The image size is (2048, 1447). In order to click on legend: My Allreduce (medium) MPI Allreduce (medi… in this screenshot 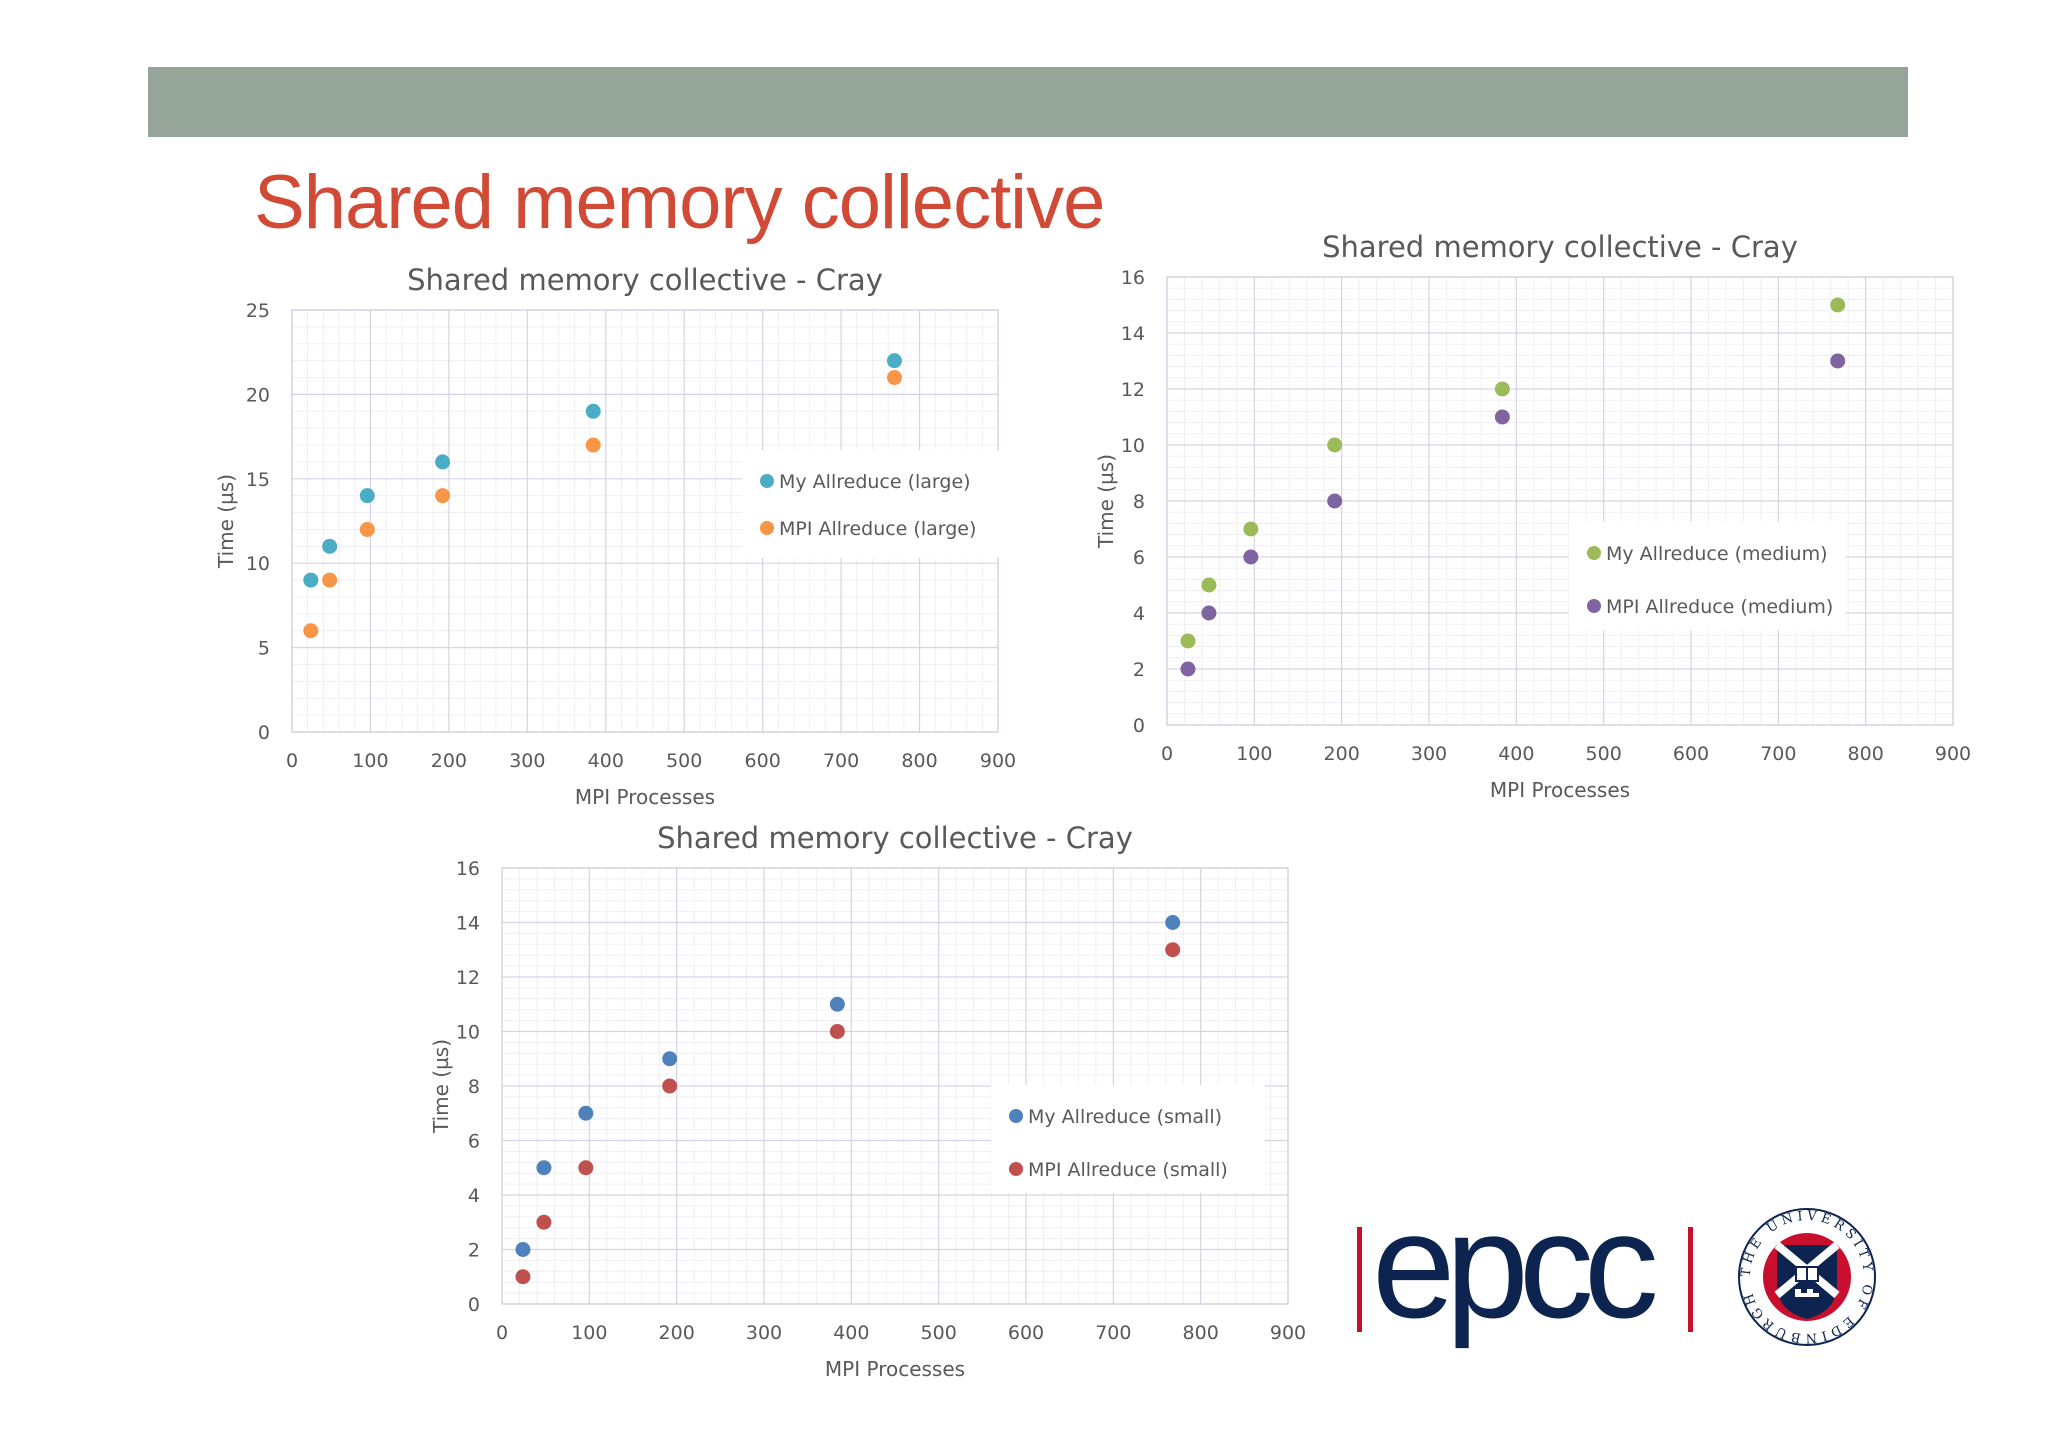, I will do `click(1707, 576)`.